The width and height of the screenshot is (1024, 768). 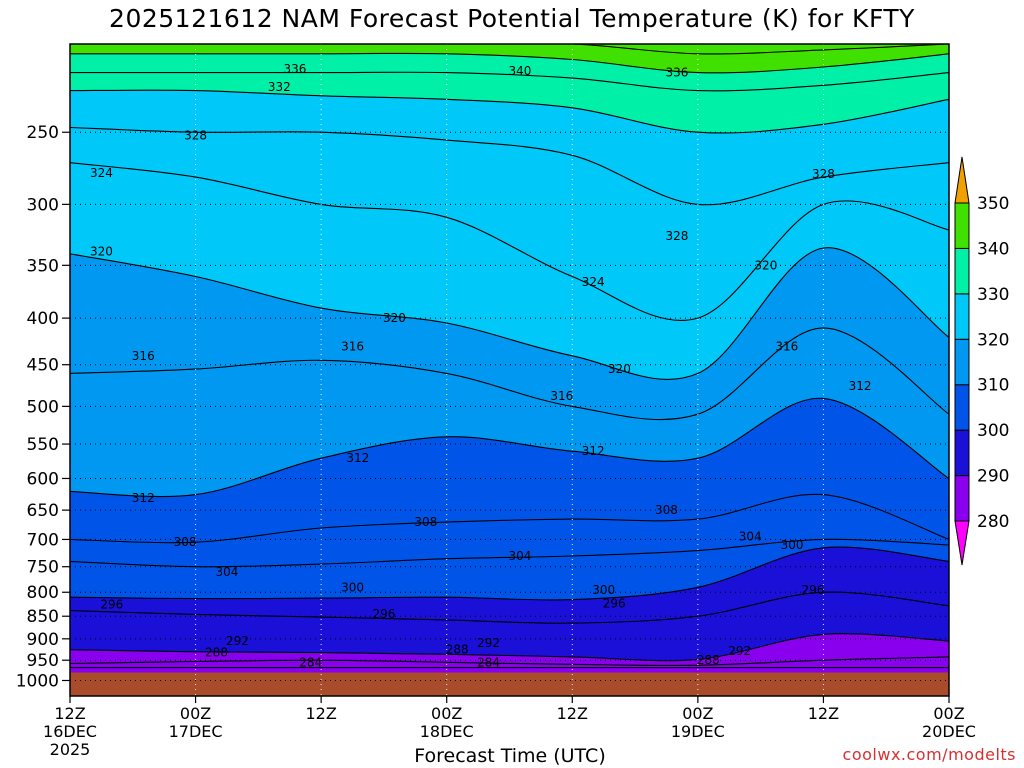 I want to click on x-tick-label-36-1: 00Z, so click(x=446, y=713).